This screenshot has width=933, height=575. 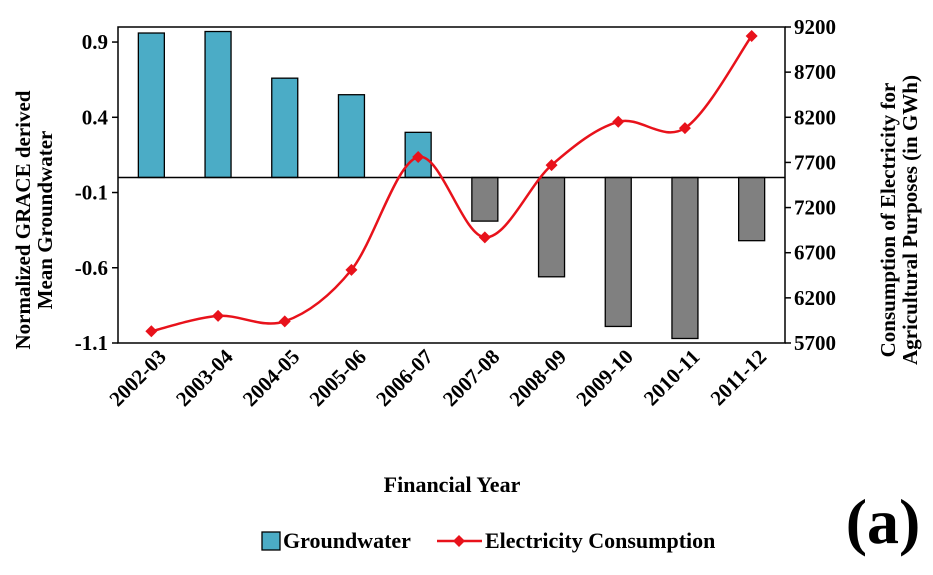 What do you see at coordinates (815, 298) in the screenshot?
I see `y2-tick-label: 6200` at bounding box center [815, 298].